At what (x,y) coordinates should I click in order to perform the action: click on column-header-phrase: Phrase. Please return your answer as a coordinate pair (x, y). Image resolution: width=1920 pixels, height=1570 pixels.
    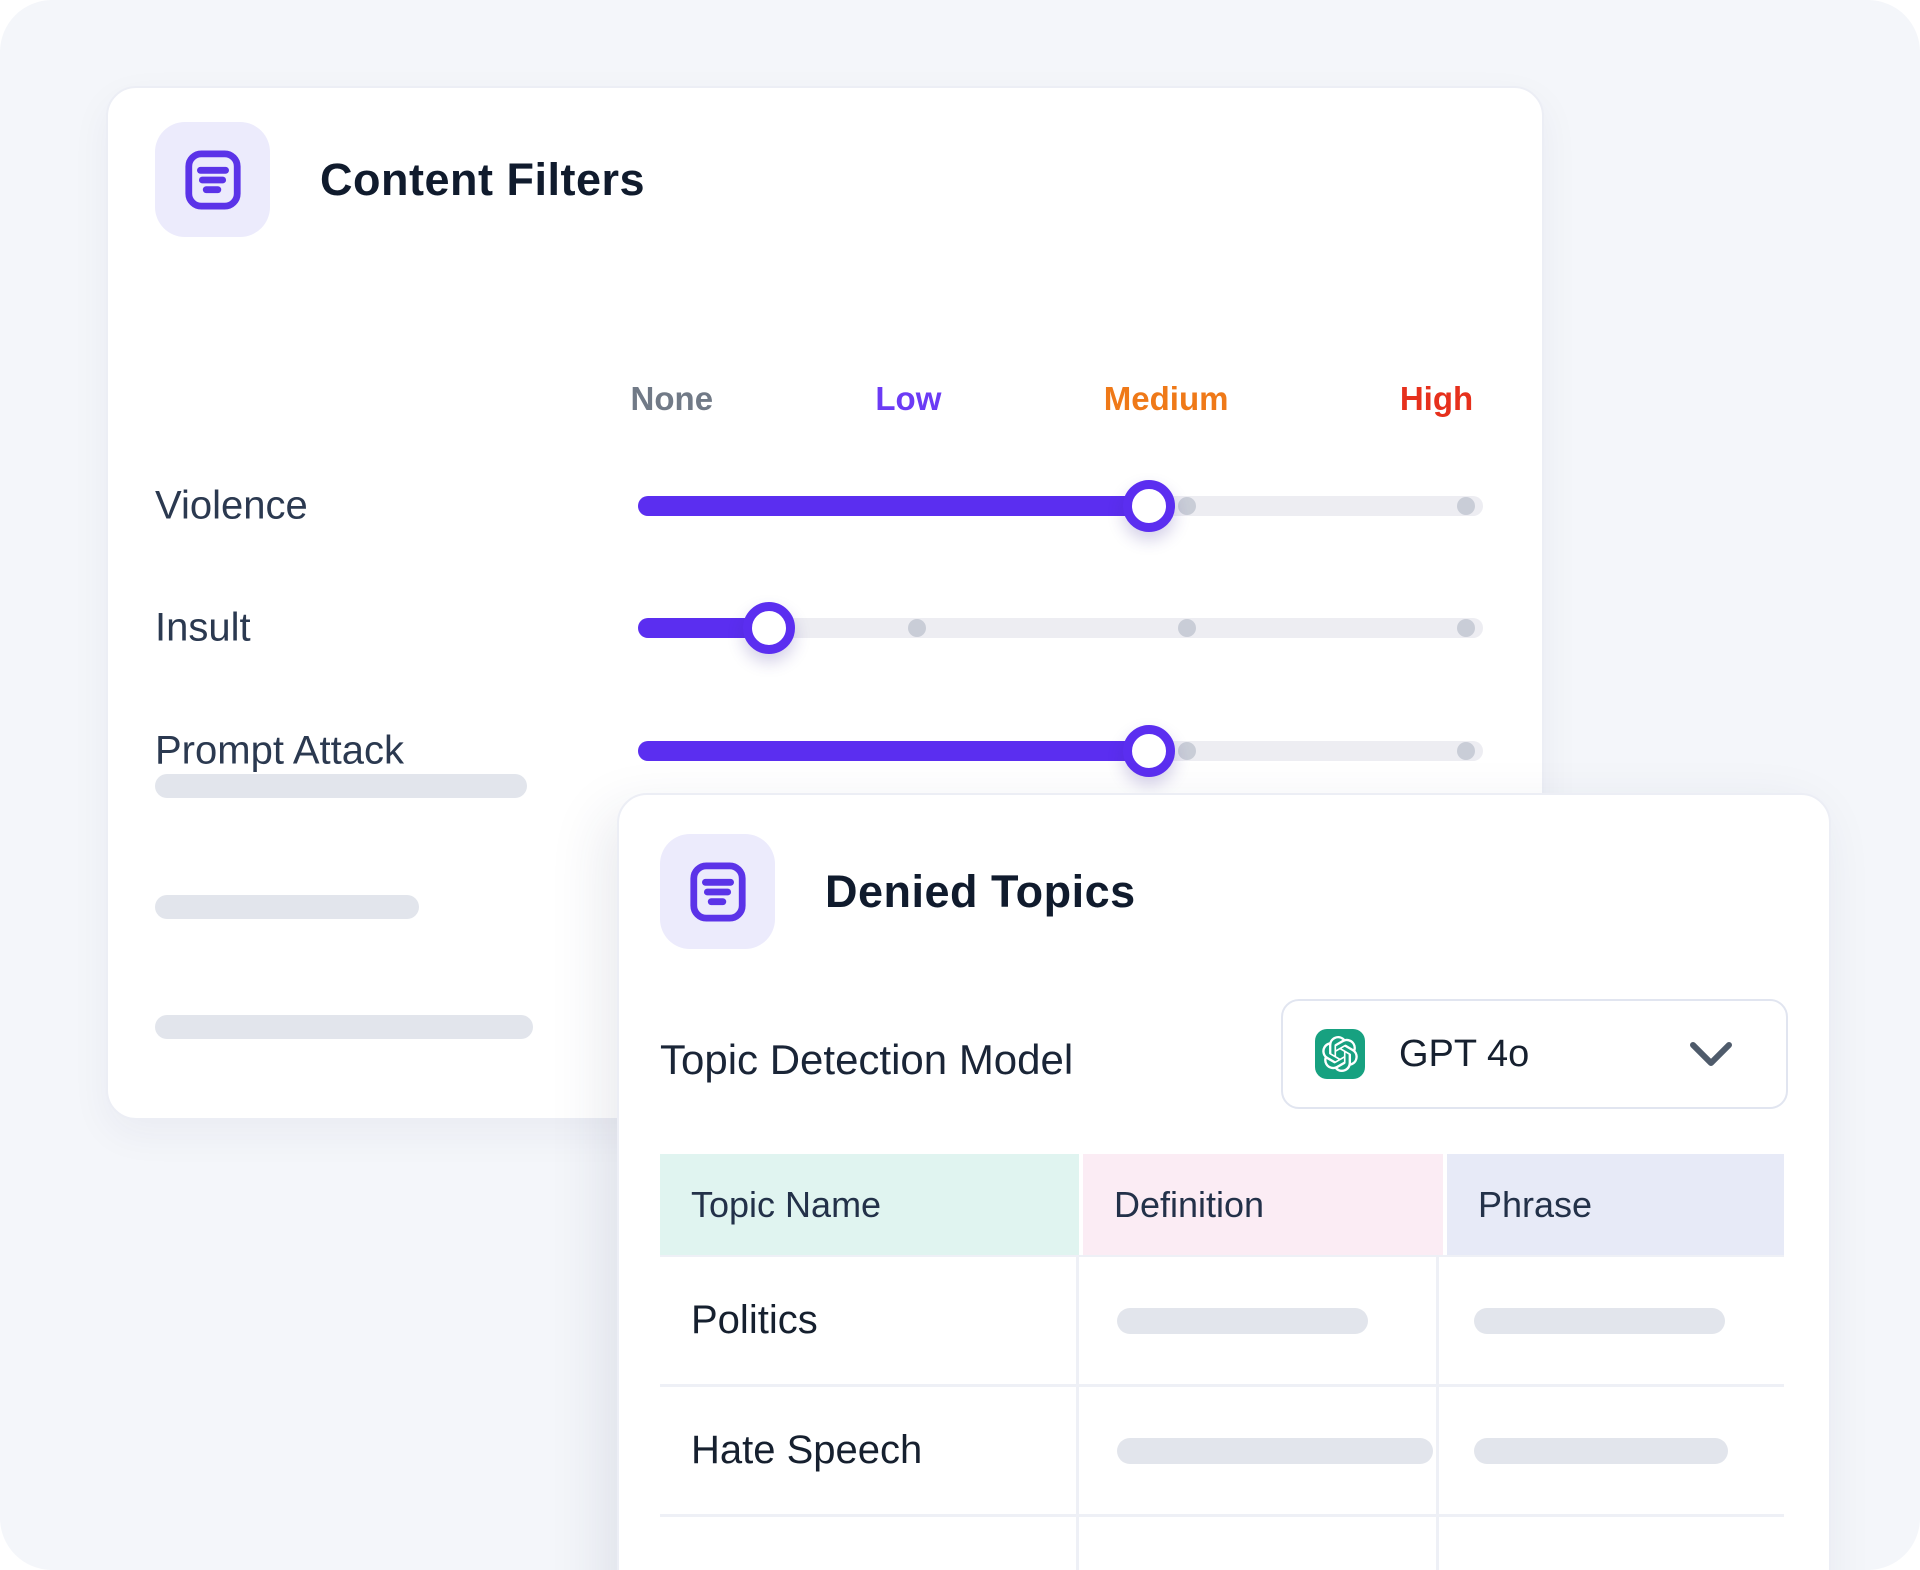
    Looking at the image, I should click on (1615, 1204).